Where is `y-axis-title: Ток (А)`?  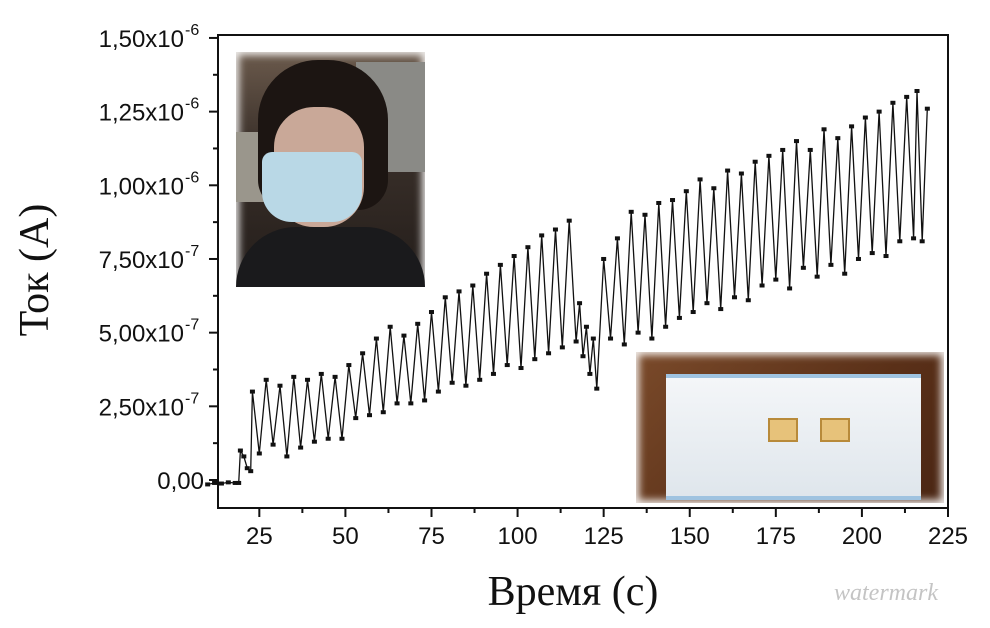 y-axis-title: Ток (А) is located at coordinates (35, 270).